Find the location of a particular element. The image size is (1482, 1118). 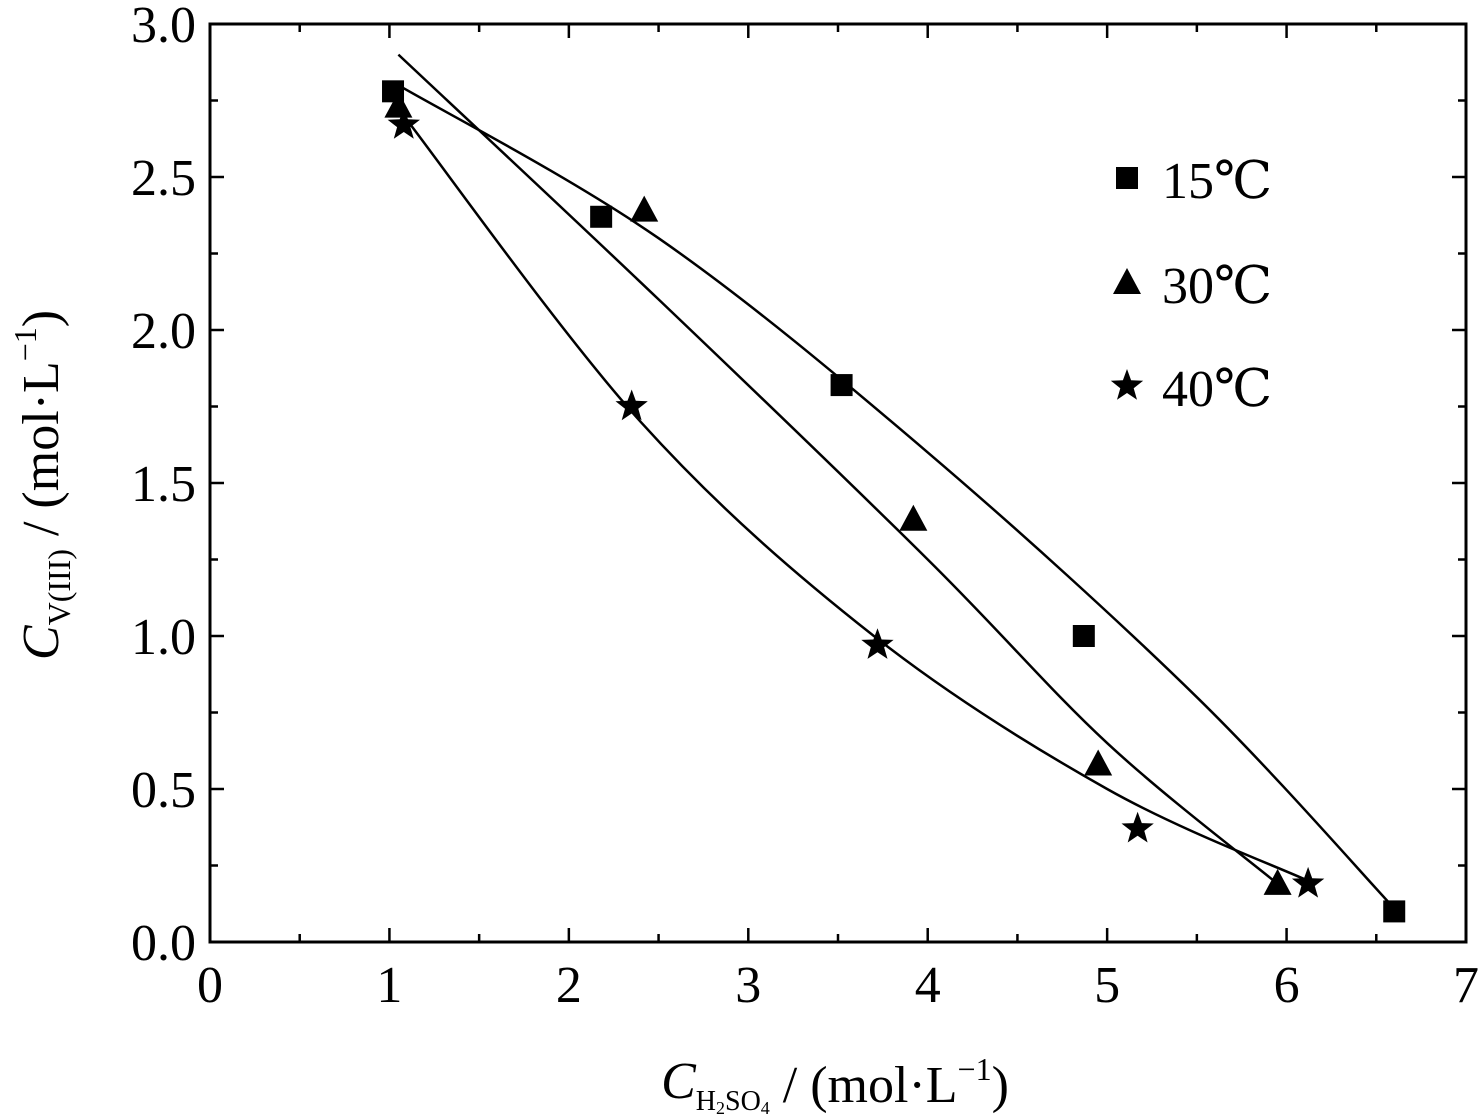

x-tick-label: 1 is located at coordinates (389, 985).